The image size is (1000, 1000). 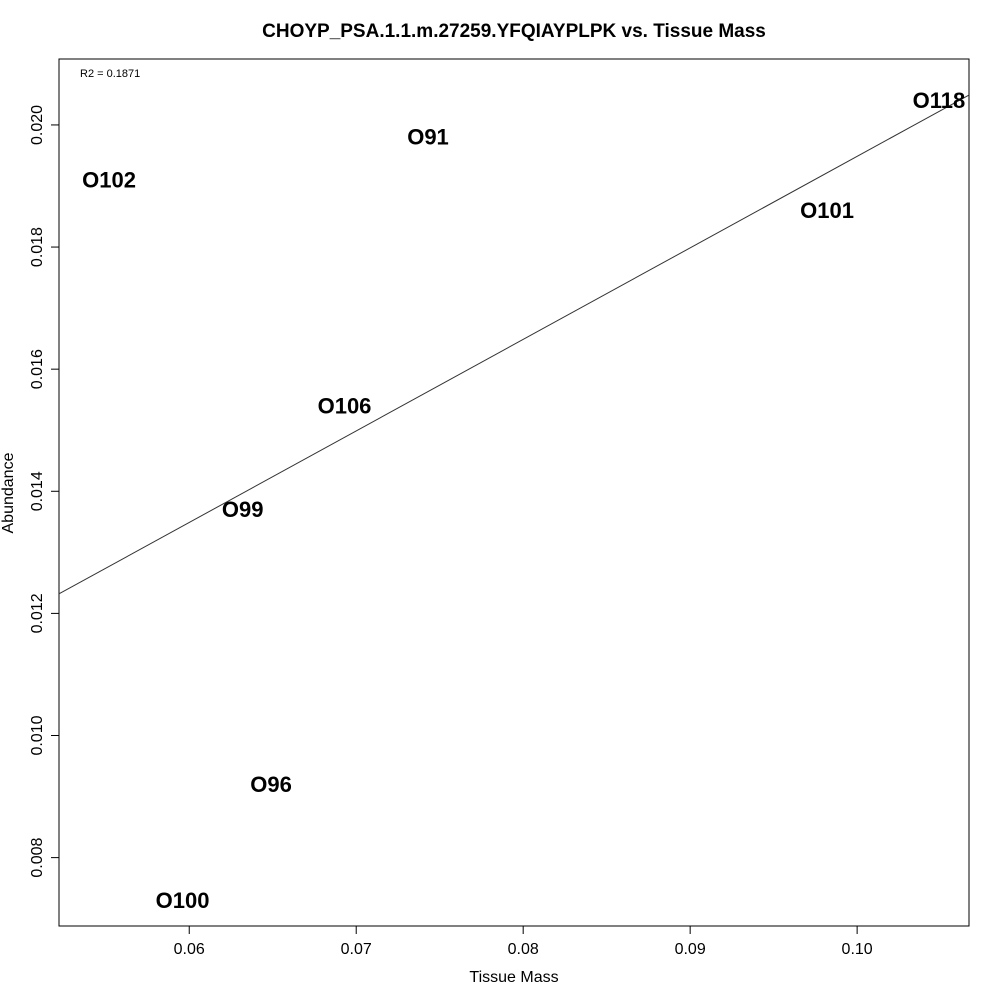 I want to click on y-axis-label: Abundance, so click(x=8, y=492).